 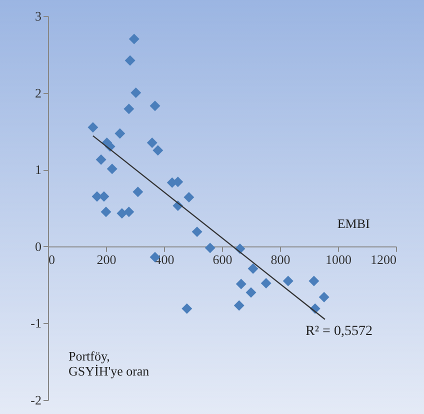 What do you see at coordinates (38, 170) in the screenshot?
I see `y-tick-label: 1` at bounding box center [38, 170].